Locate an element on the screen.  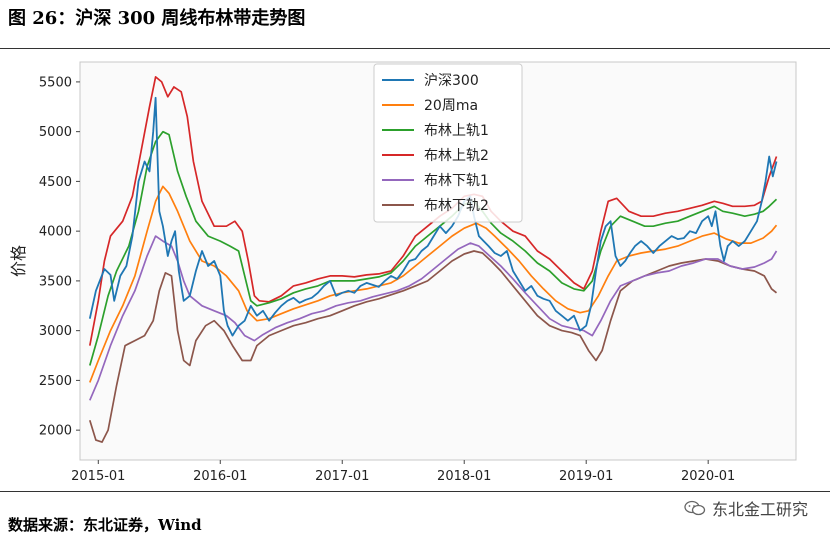
watermark-text: 东北金工研究 is located at coordinates (759, 509).